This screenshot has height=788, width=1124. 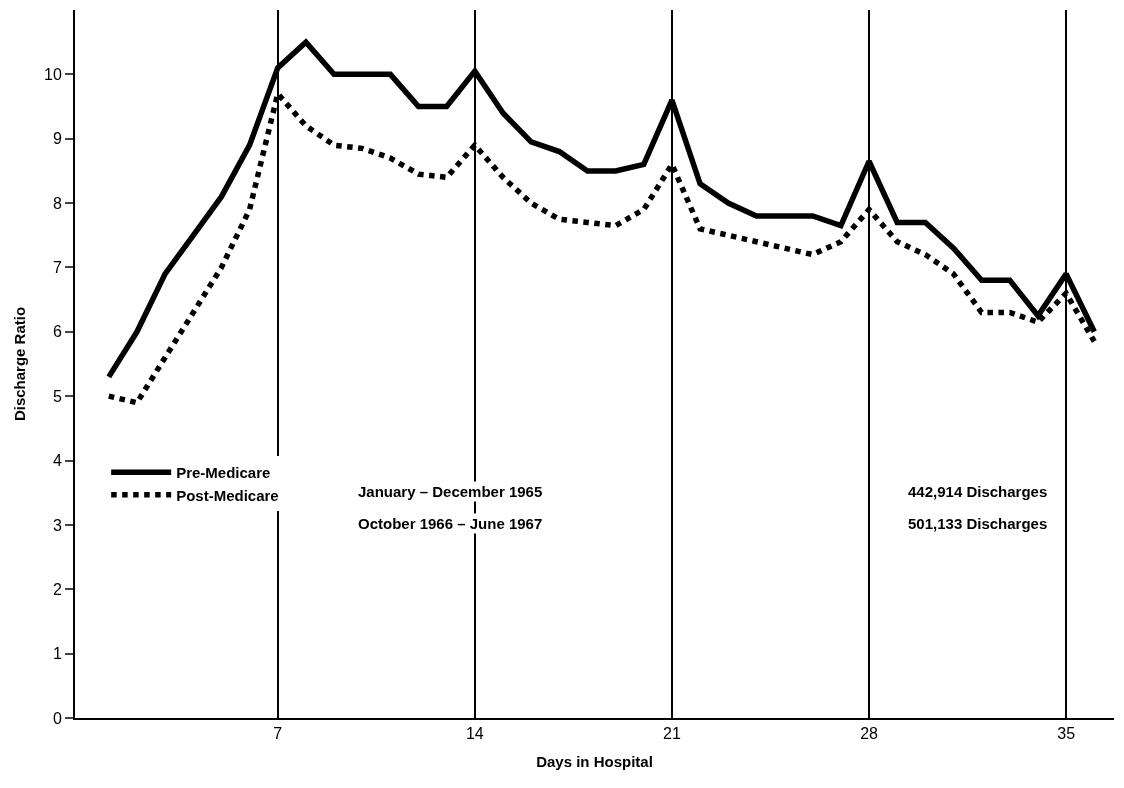 I want to click on y-tick-label: 4, so click(x=57, y=461).